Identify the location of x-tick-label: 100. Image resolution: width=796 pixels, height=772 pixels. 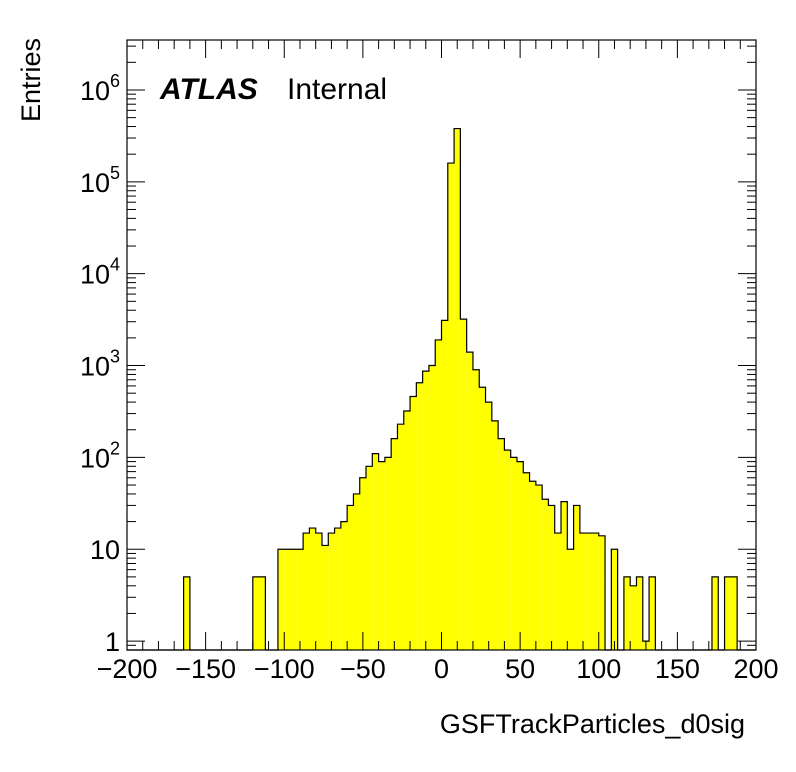
(598, 669).